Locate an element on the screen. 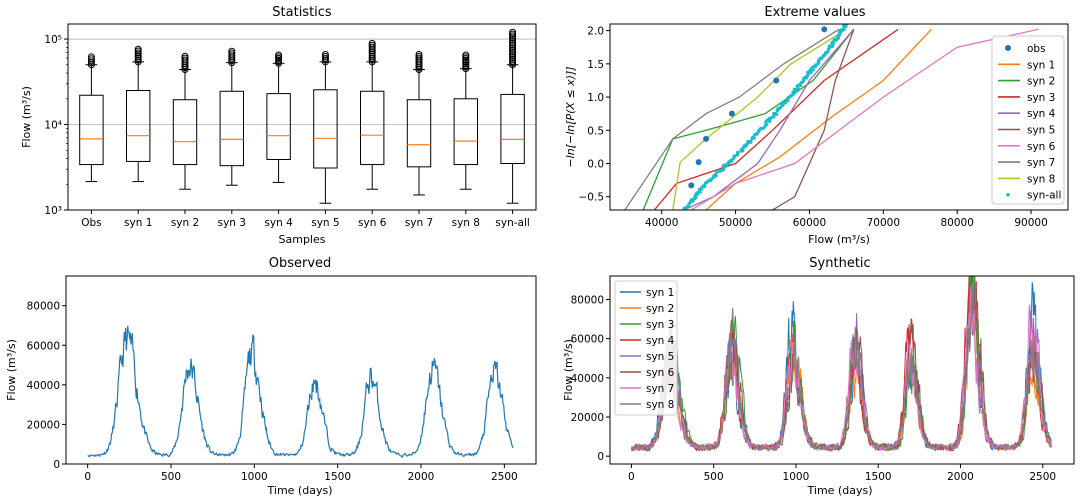 Image resolution: width=1084 pixels, height=498 pixels. extreme-values-ylabel: −ln[−ln[P(X ≤ x)]] is located at coordinates (570, 116).